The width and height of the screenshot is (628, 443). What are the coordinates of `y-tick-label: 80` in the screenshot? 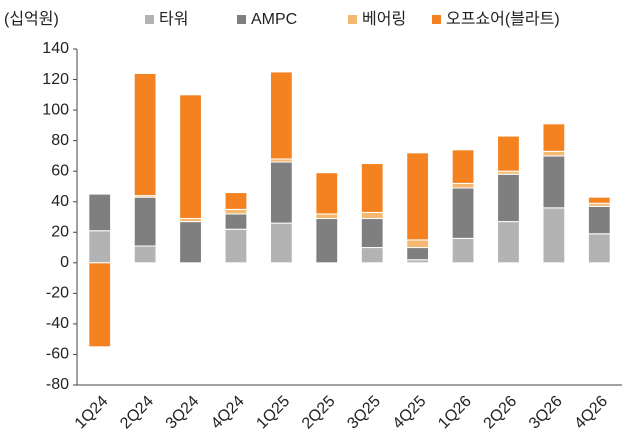 It's located at (60, 140).